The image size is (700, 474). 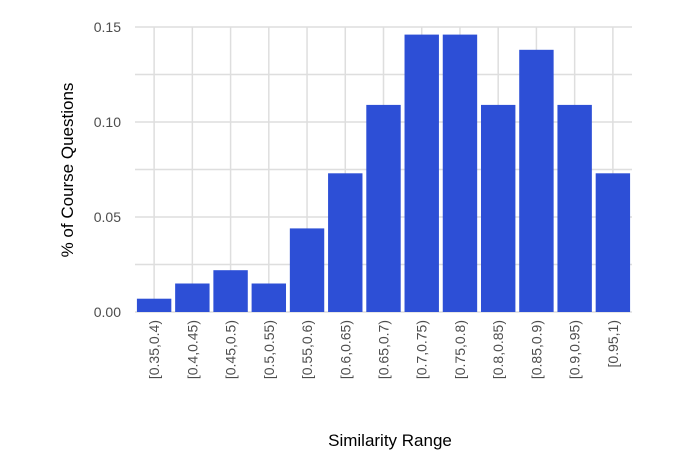 I want to click on x-tick-label: [0.7,0.75), so click(x=422, y=349).